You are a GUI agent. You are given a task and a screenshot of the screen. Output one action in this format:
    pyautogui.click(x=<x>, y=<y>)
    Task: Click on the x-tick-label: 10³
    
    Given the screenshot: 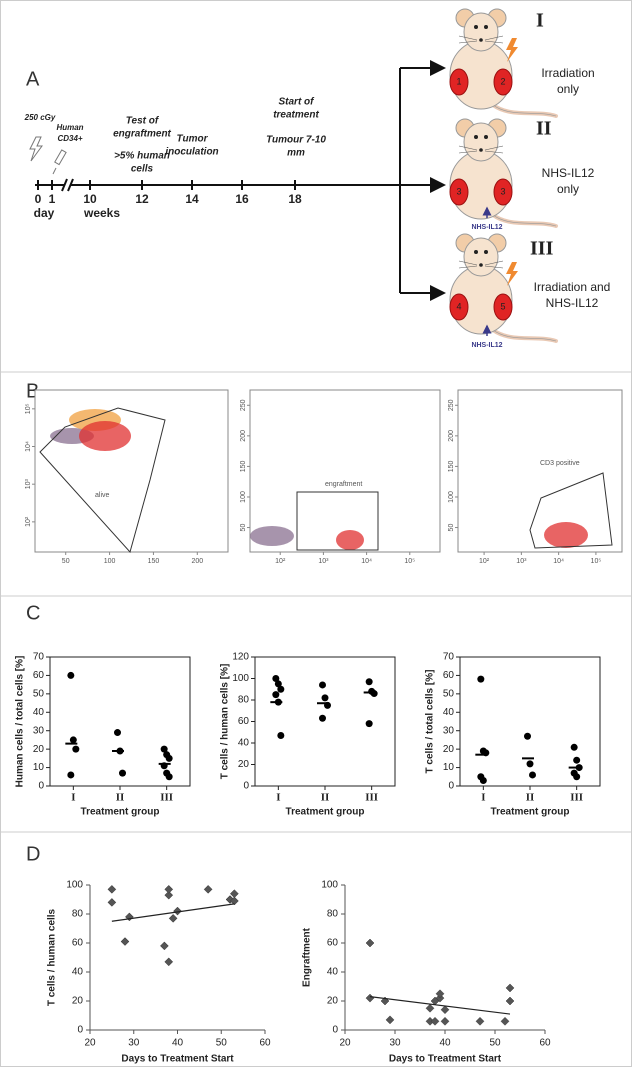 What is the action you would take?
    pyautogui.click(x=521, y=561)
    